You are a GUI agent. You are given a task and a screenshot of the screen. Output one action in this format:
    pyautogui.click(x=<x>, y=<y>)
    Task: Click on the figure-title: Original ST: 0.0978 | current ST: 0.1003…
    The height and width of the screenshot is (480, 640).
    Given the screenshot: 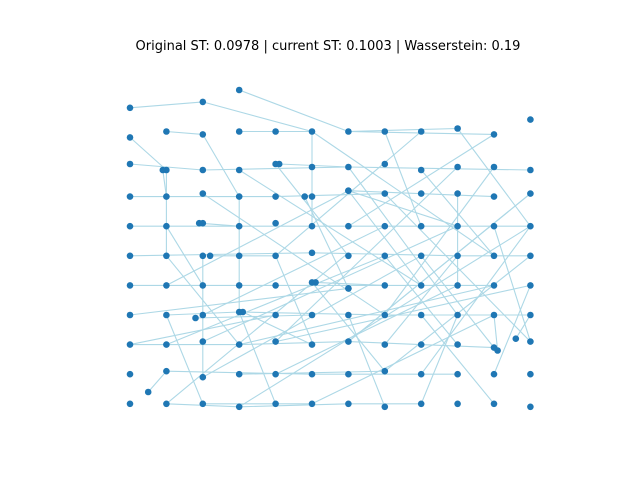 What is the action you would take?
    pyautogui.click(x=328, y=46)
    